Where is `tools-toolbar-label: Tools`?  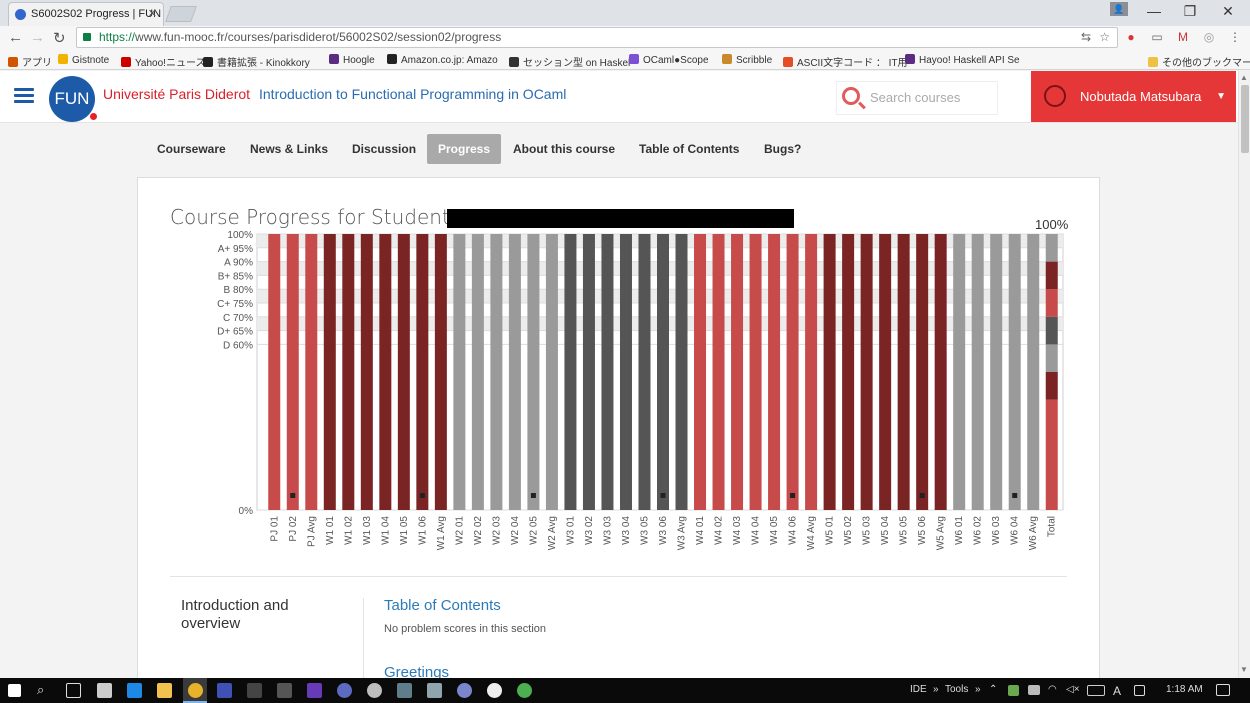
tools-toolbar-label: Tools is located at coordinates (957, 689).